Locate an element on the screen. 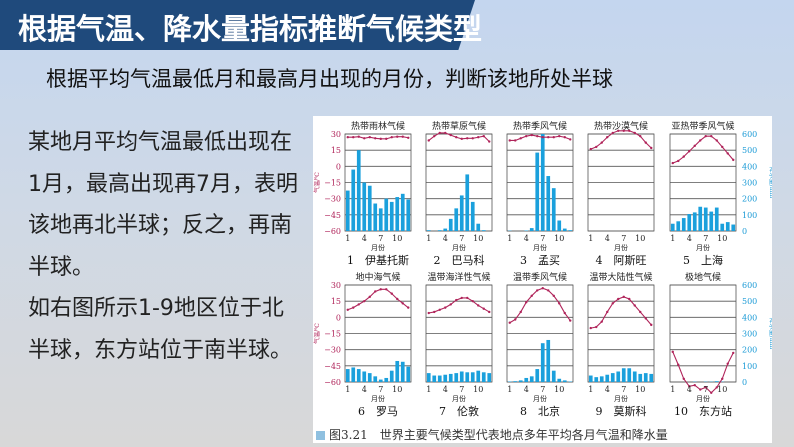  chart-title: 温带季风气候 is located at coordinates (540, 277).